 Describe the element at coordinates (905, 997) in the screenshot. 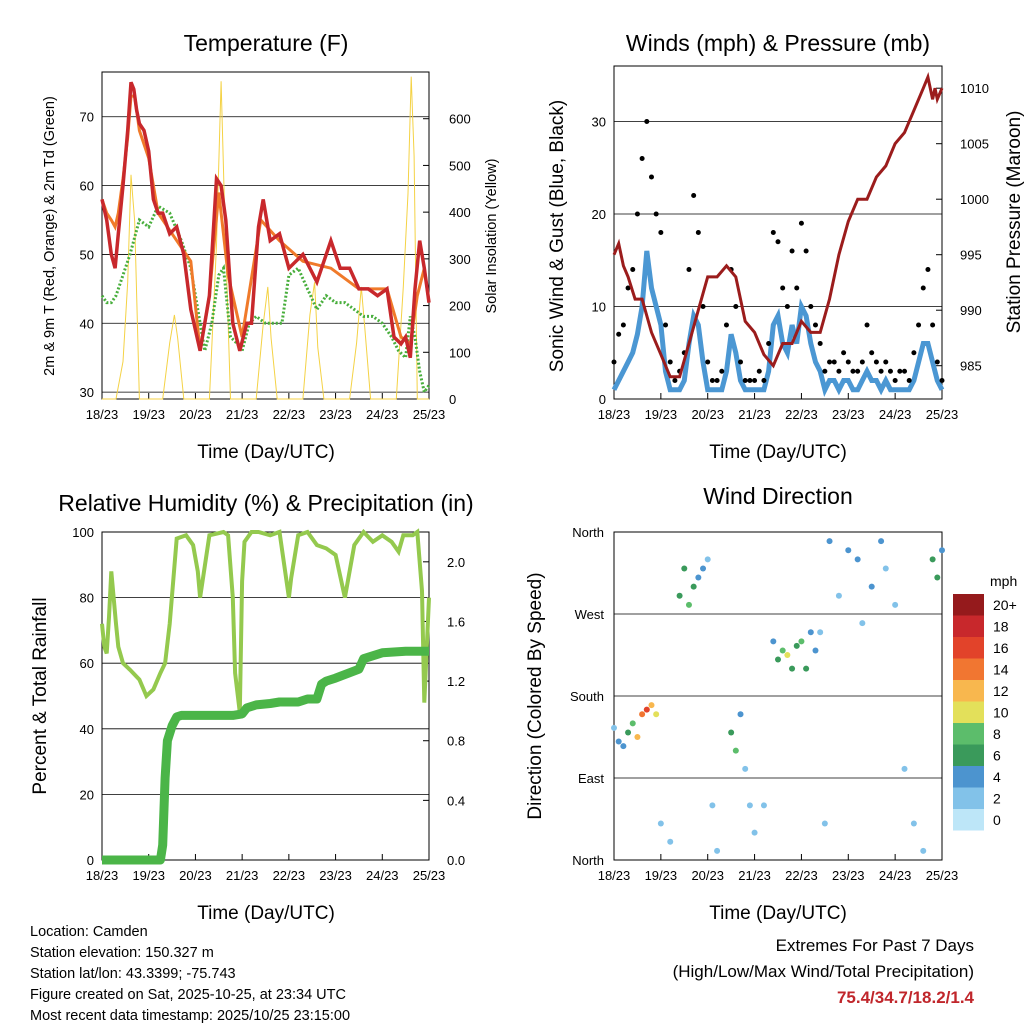

I see `extremes-values: 75.4/34.7/18.2/1.4` at that location.